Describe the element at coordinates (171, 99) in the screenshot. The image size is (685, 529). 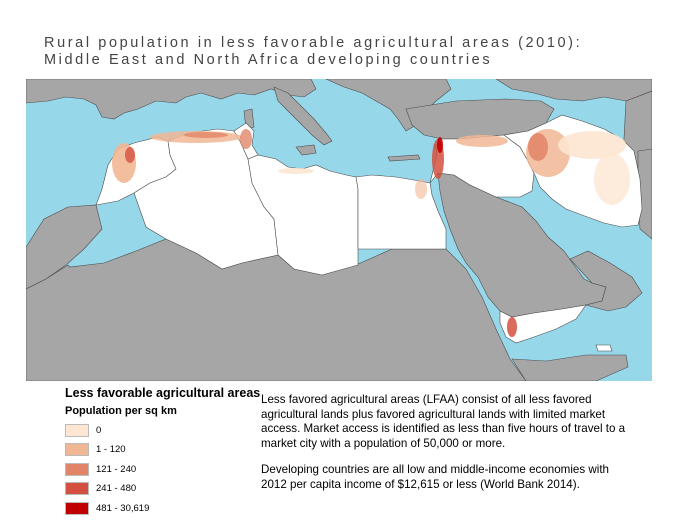
I see `land-europe-iberia` at that location.